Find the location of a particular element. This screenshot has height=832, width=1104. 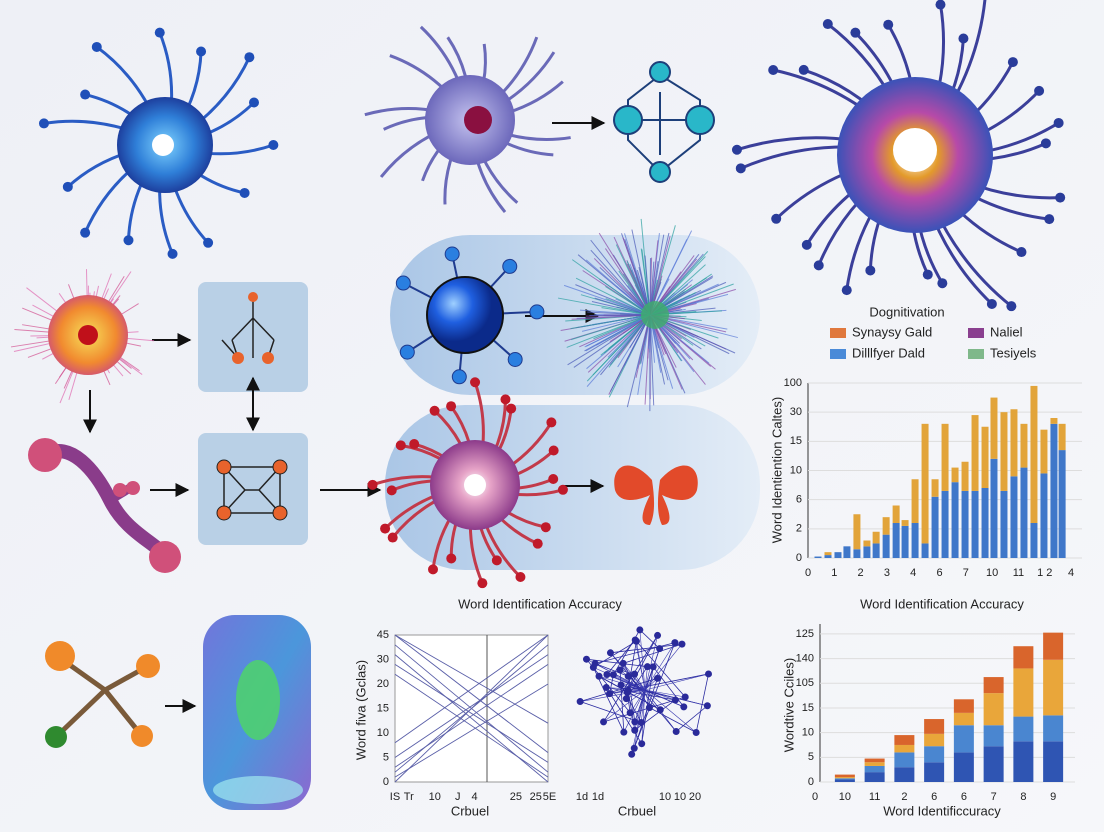

y-tick-label: 125 is located at coordinates (805, 634).